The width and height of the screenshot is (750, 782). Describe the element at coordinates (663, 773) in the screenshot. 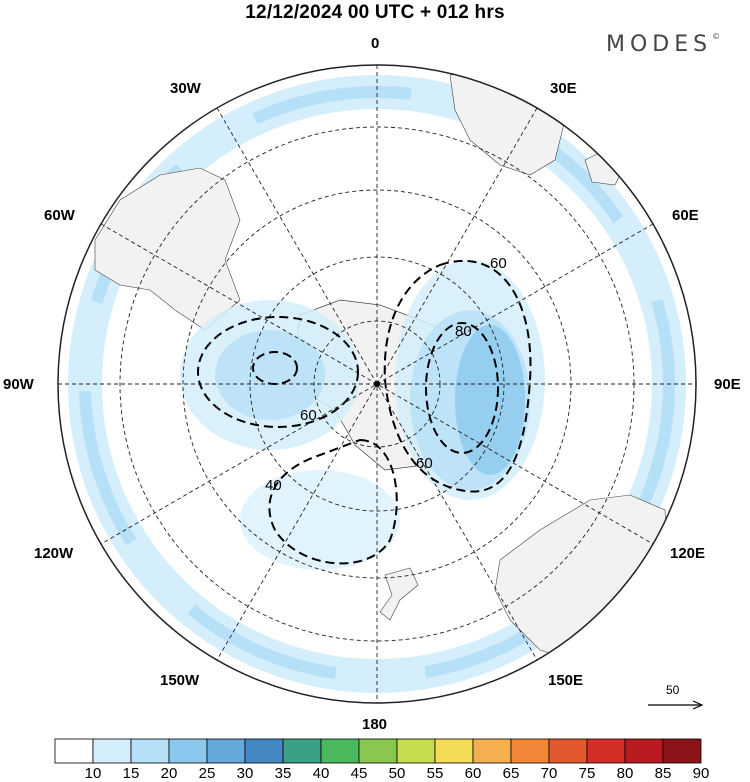

I see `colorbar-tick-label: 85` at that location.